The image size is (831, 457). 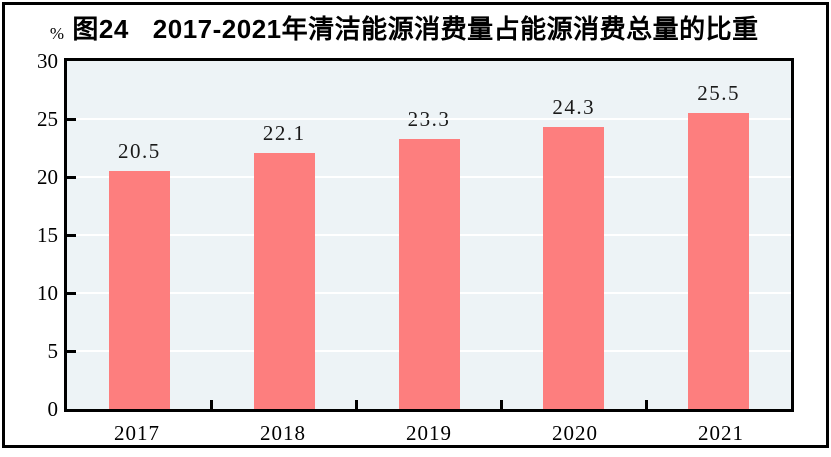 What do you see at coordinates (53, 409) in the screenshot?
I see `y-axis-label-0: 0` at bounding box center [53, 409].